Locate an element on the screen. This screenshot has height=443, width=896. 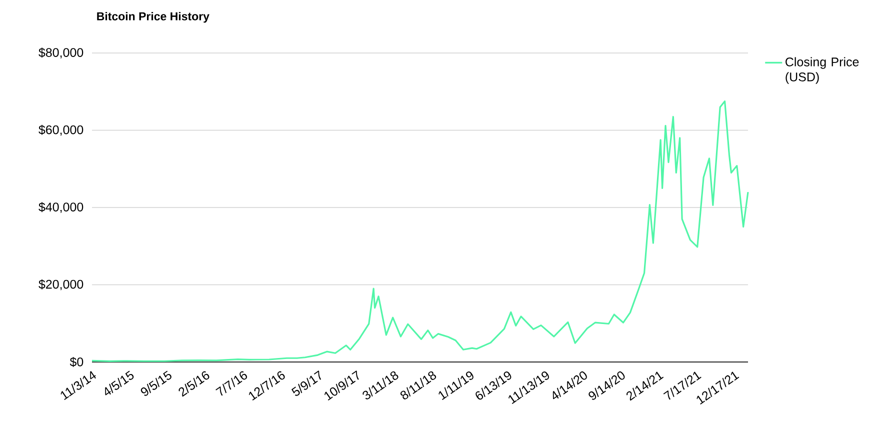
y-tick-label: $80,000 is located at coordinates (61, 53).